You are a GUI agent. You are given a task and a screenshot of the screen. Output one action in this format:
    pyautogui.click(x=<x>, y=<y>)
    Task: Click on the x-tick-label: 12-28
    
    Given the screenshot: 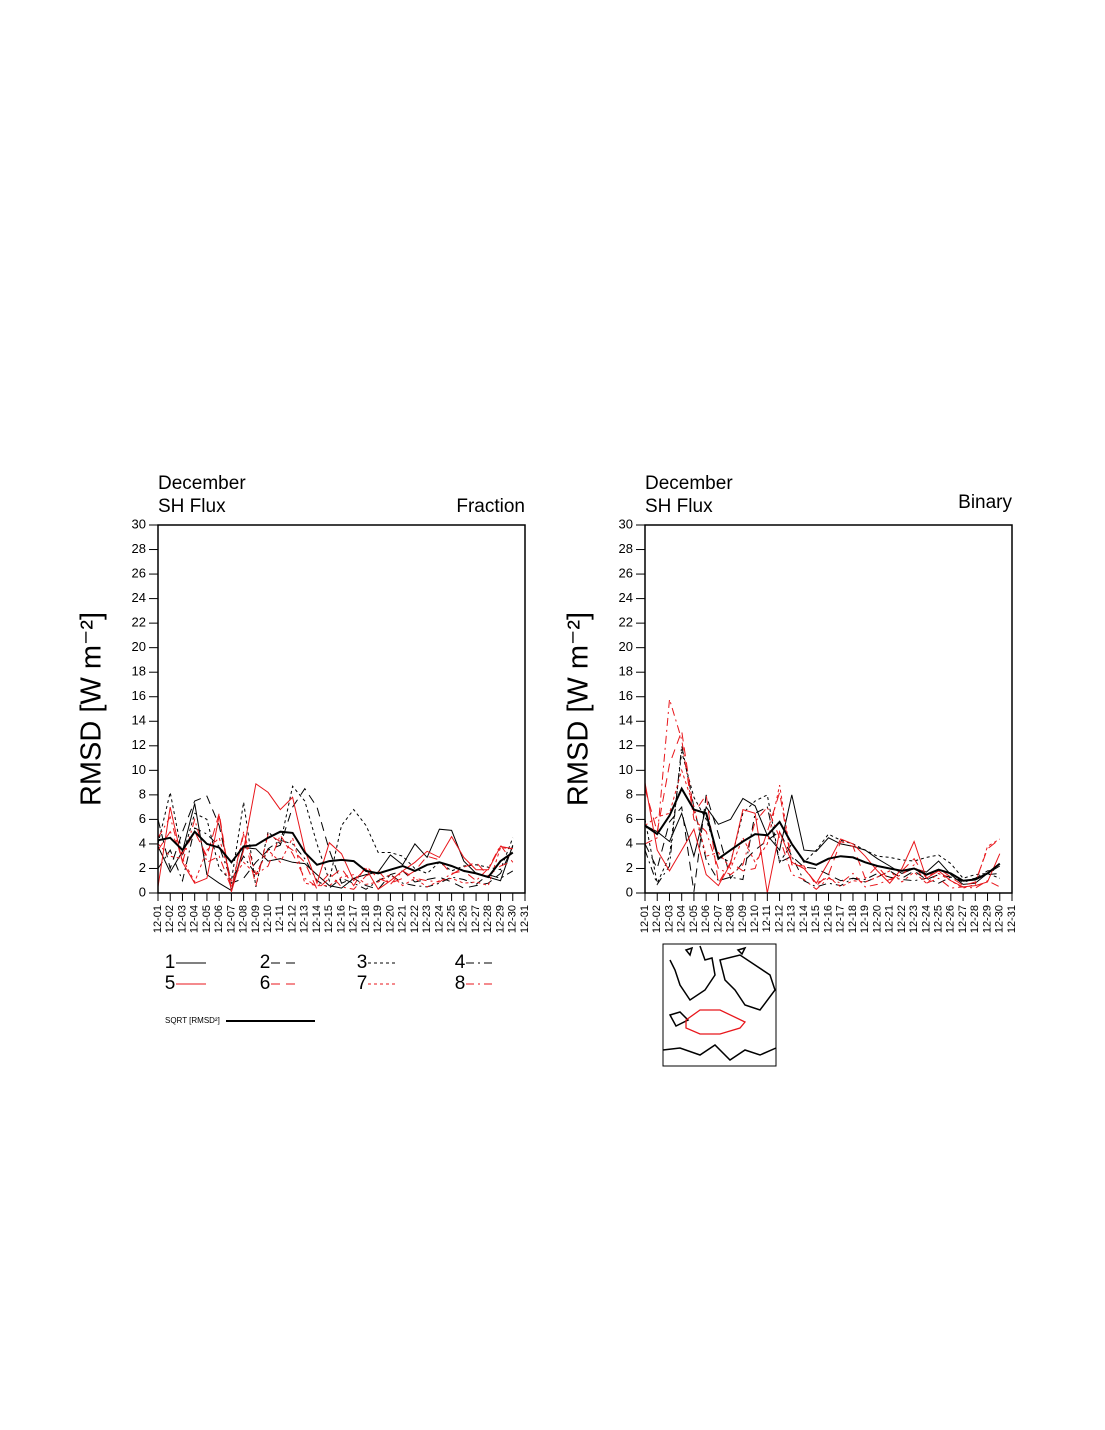 What is the action you would take?
    pyautogui.click(x=488, y=919)
    